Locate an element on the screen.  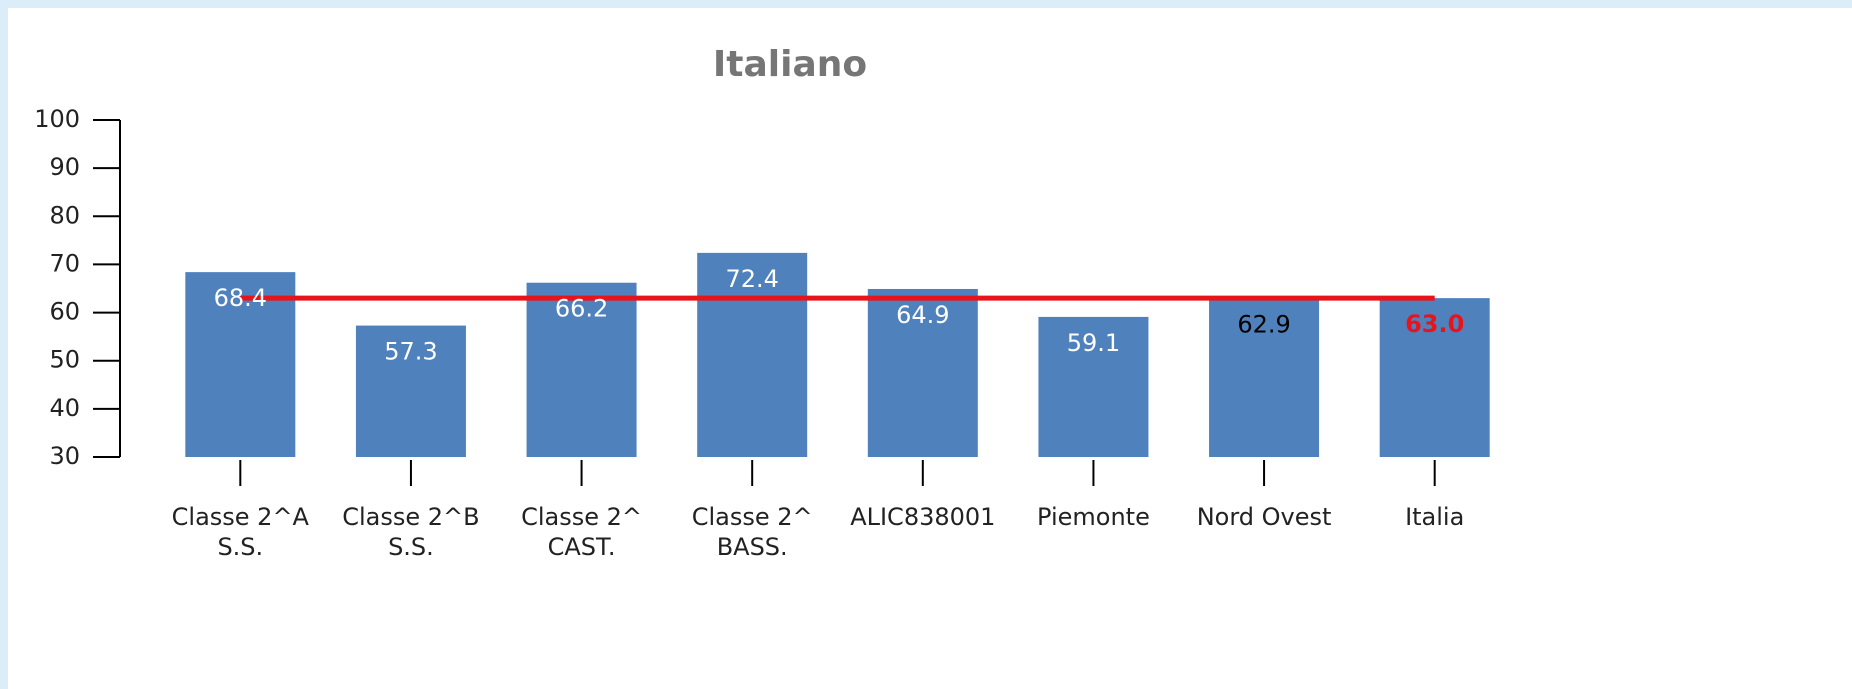
value-label: 68.4 is located at coordinates (240, 298).